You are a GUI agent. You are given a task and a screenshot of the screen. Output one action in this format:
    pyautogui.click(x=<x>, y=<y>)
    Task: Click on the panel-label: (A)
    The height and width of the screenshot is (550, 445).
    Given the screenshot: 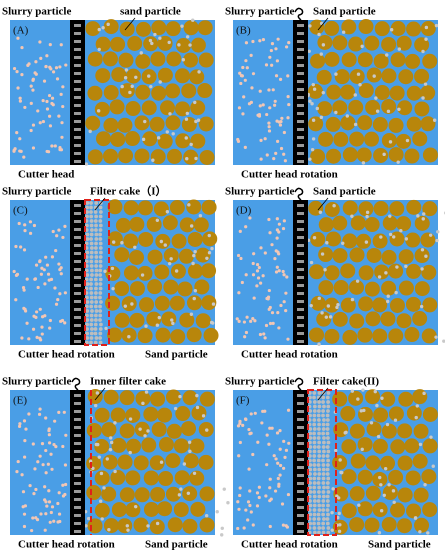 What is the action you would take?
    pyautogui.click(x=21, y=31)
    